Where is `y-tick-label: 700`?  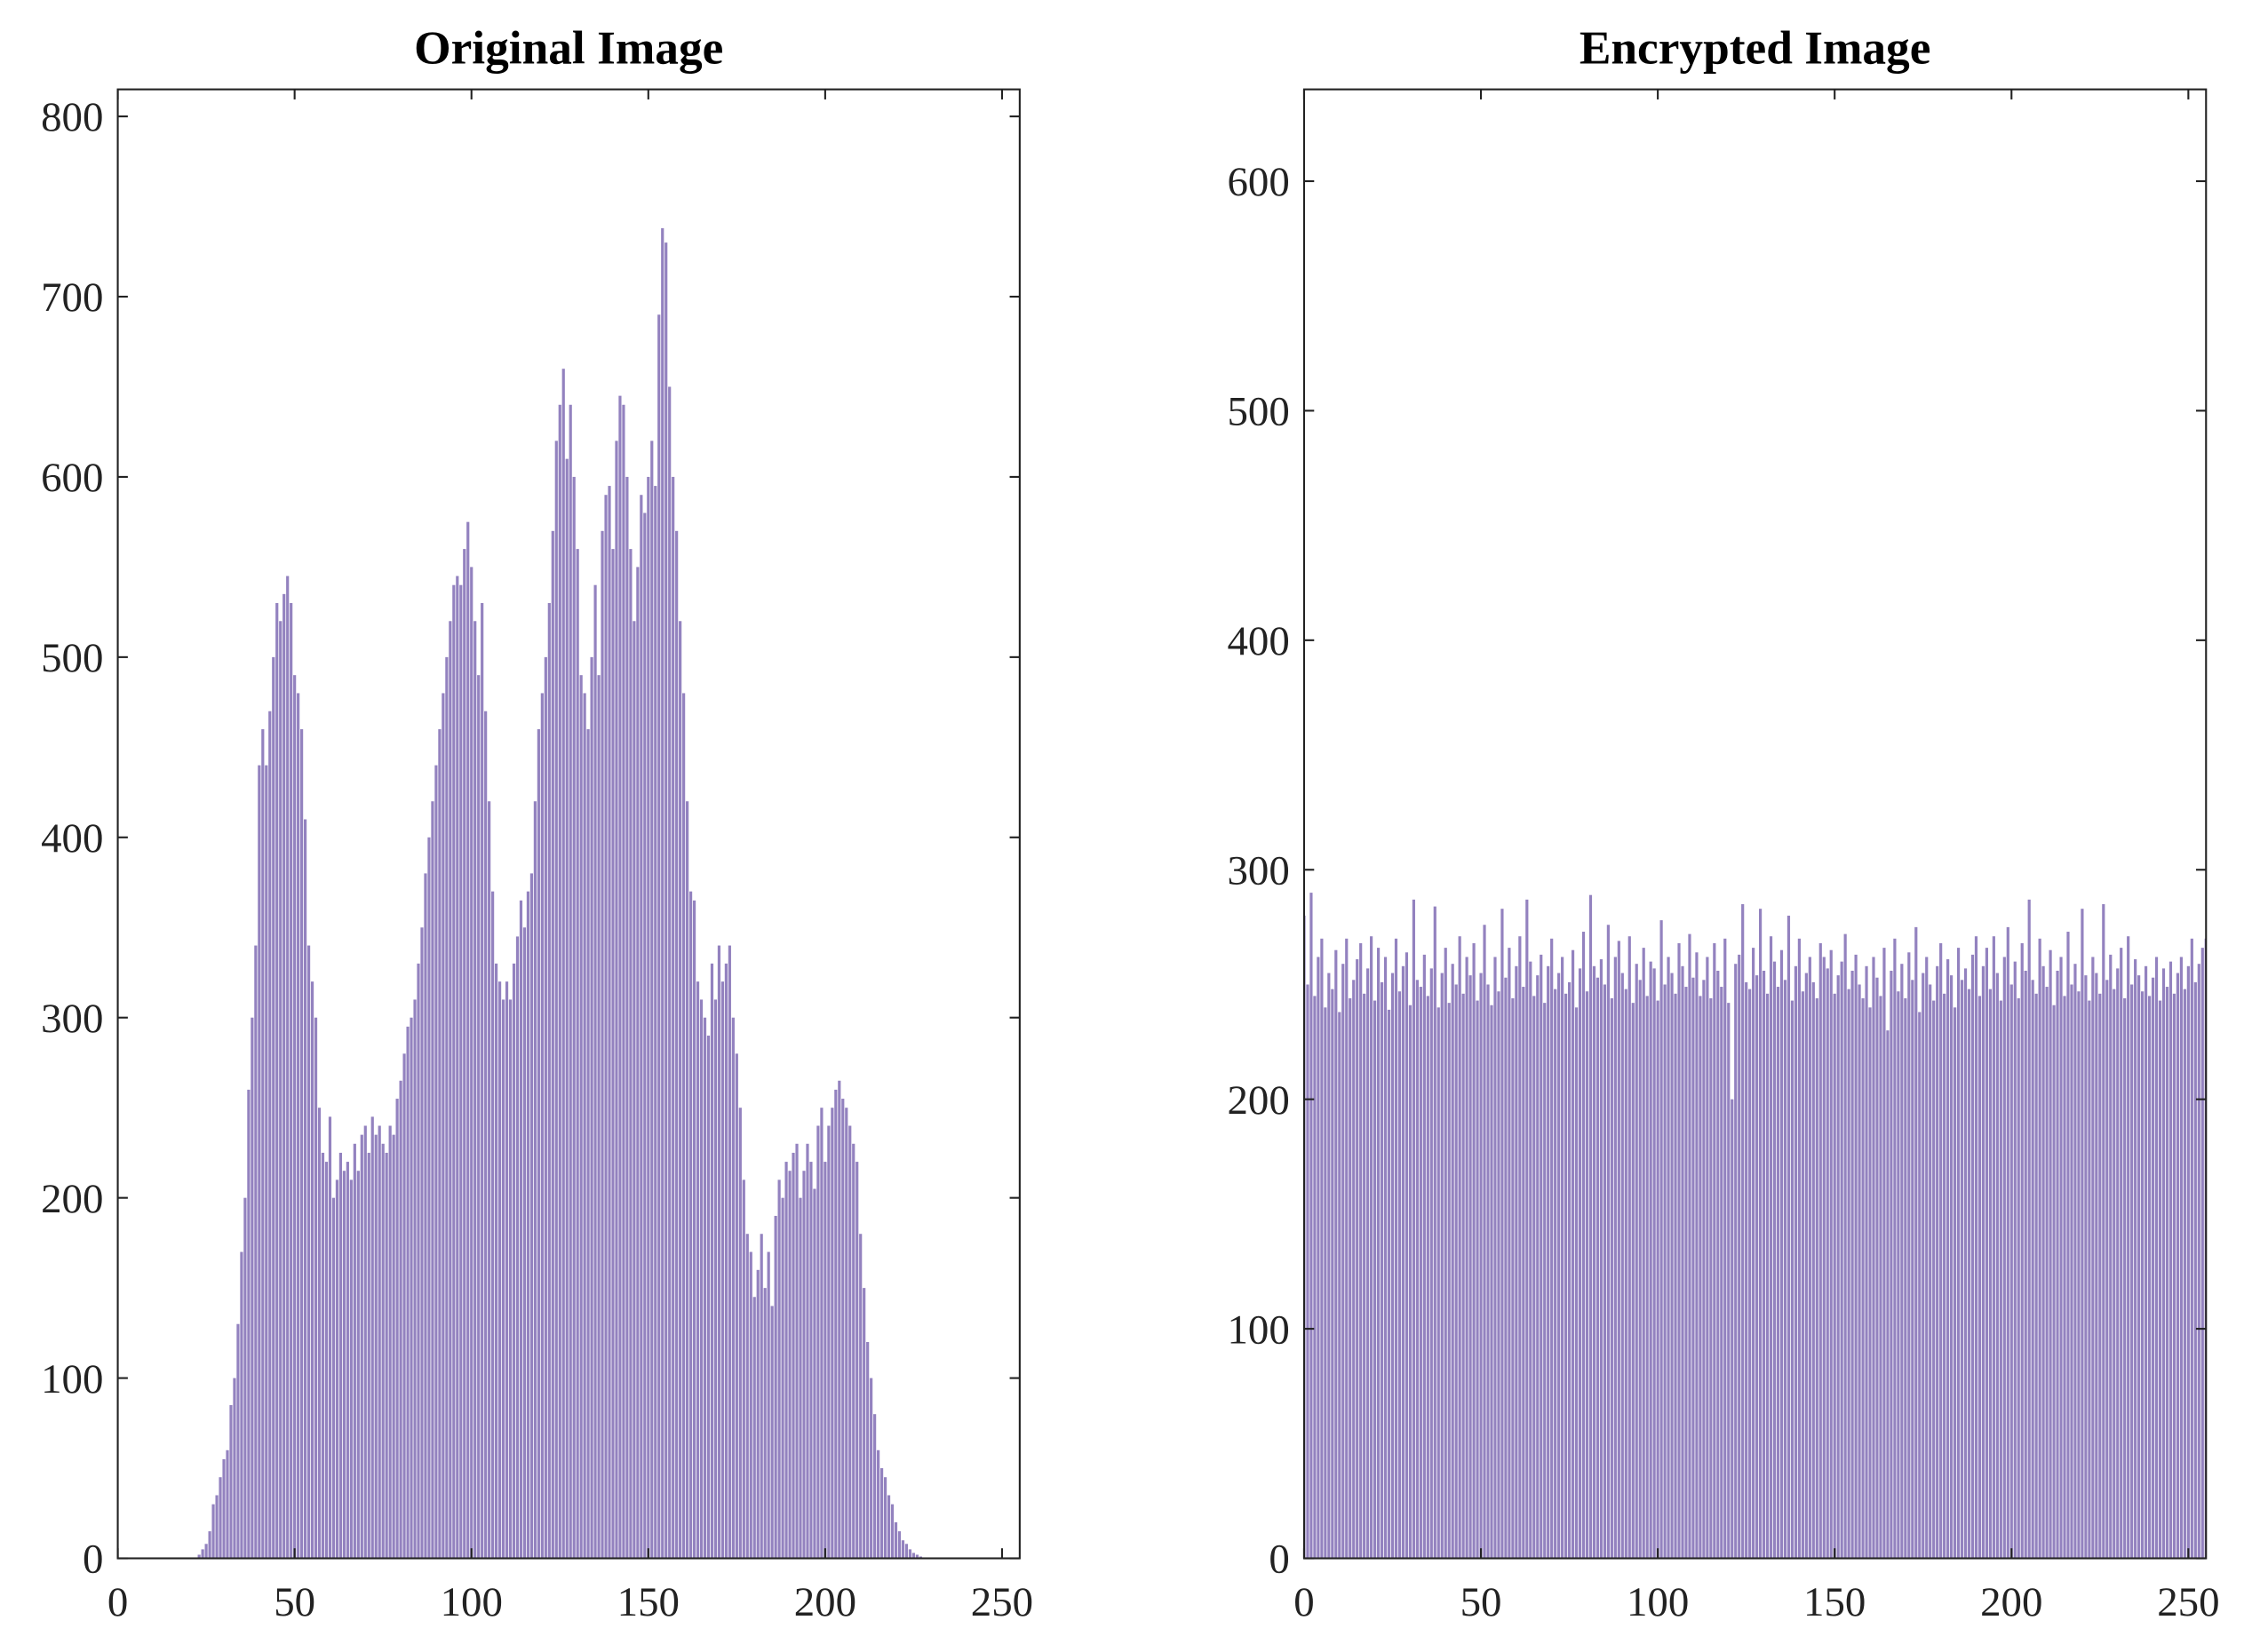
y-tick-label: 700 is located at coordinates (72, 297).